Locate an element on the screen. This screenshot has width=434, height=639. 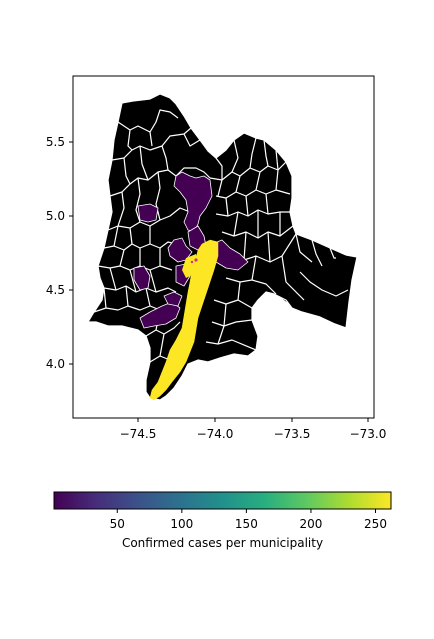
x-tick-label: −73.5 is located at coordinates (292, 434).